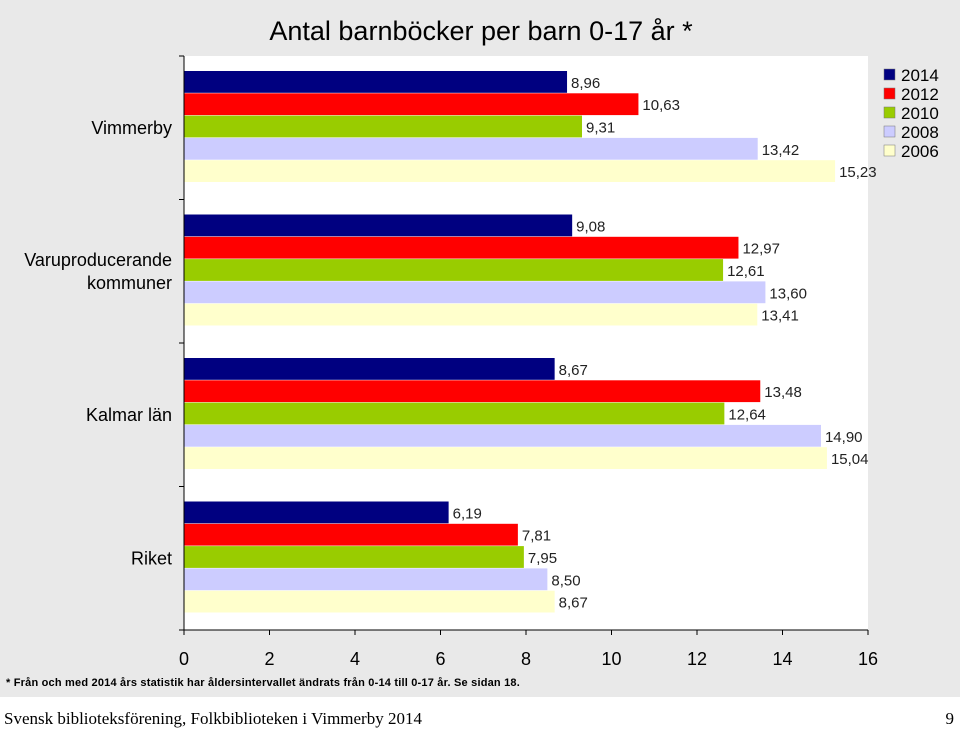 The height and width of the screenshot is (730, 960). Describe the element at coordinates (542, 558) in the screenshot. I see `data-label-2010-4: 7,95` at that location.